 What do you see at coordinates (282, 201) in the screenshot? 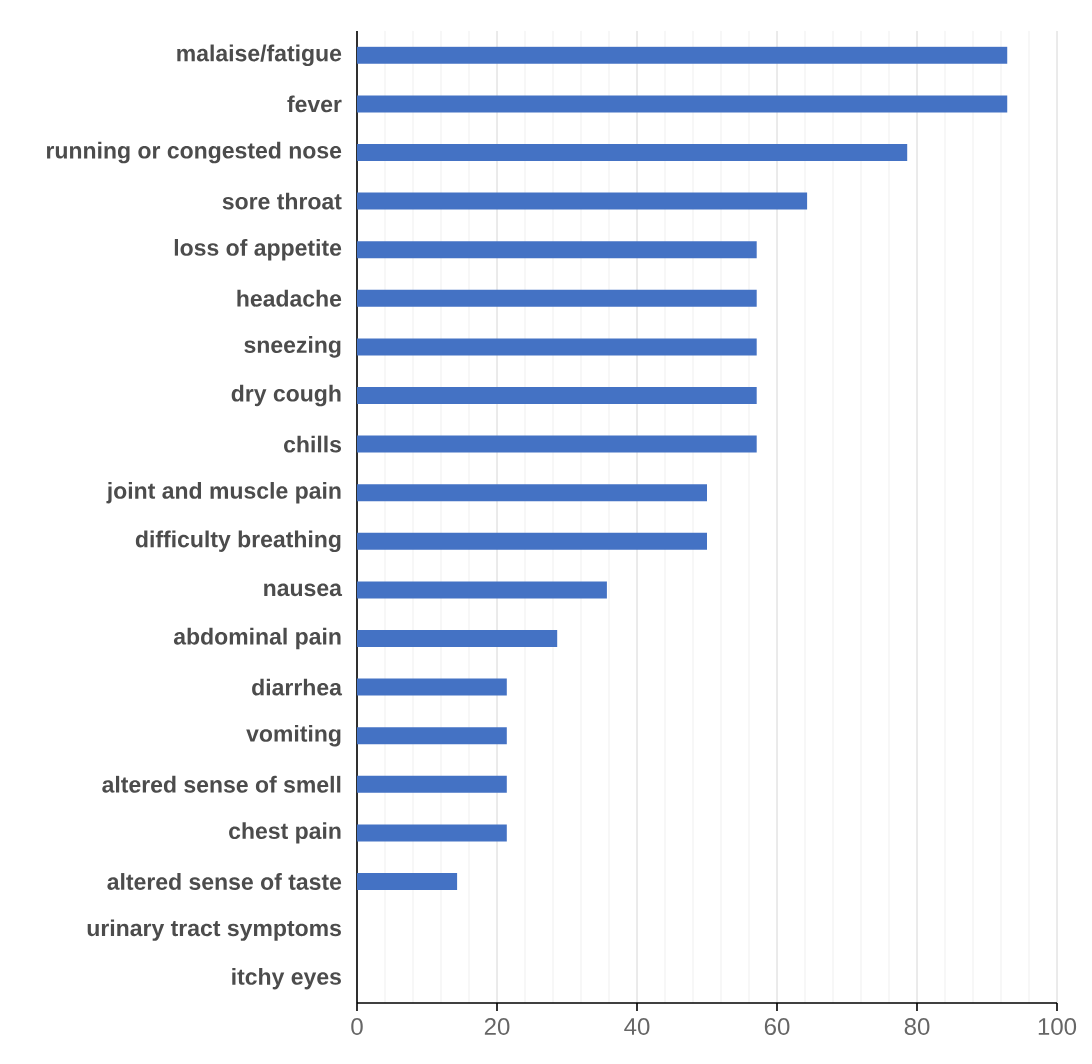
I see `y-tick-label: sore throat` at bounding box center [282, 201].